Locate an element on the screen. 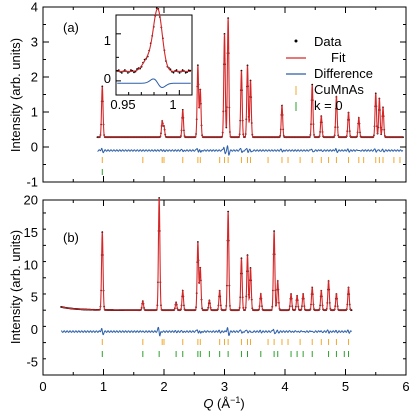  legend-item-k0: k = 0 is located at coordinates (319, 105).